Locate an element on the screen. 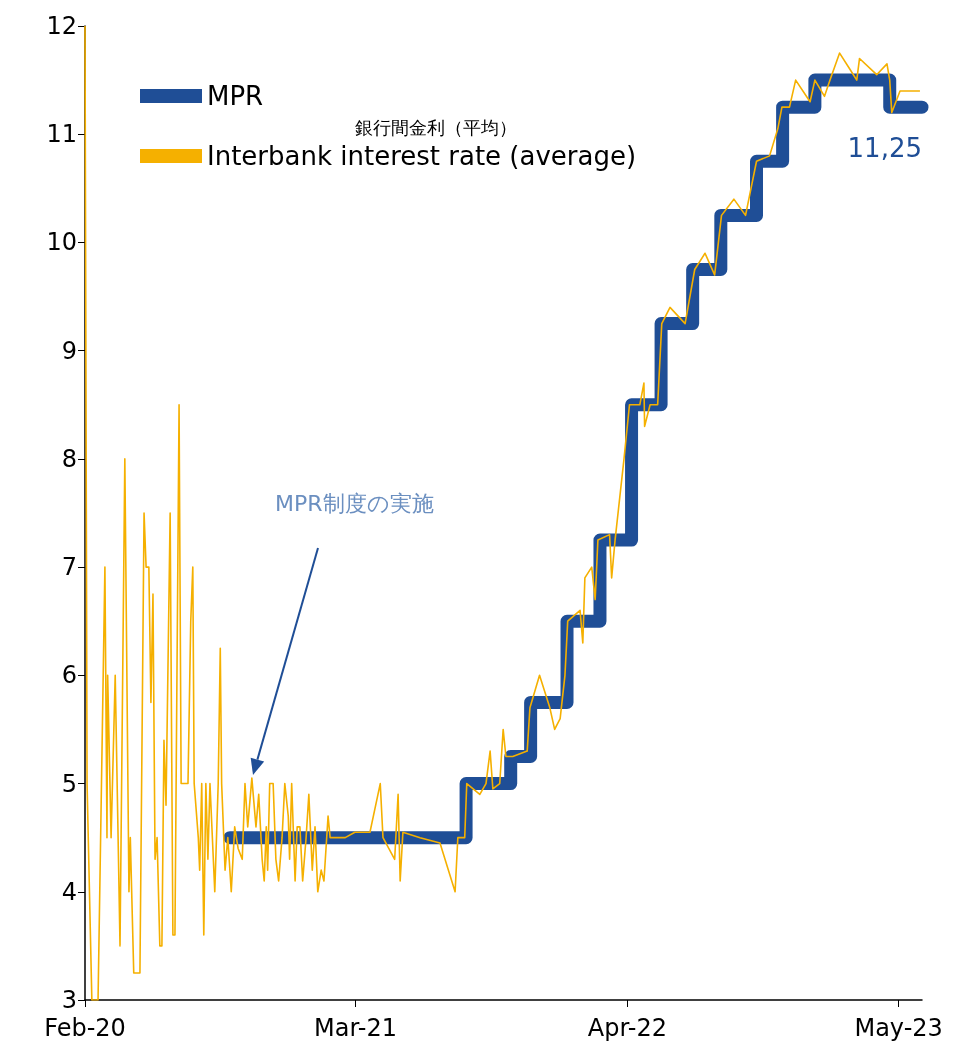 The width and height of the screenshot is (960, 1060). y-tick-label: 7 is located at coordinates (69, 567).